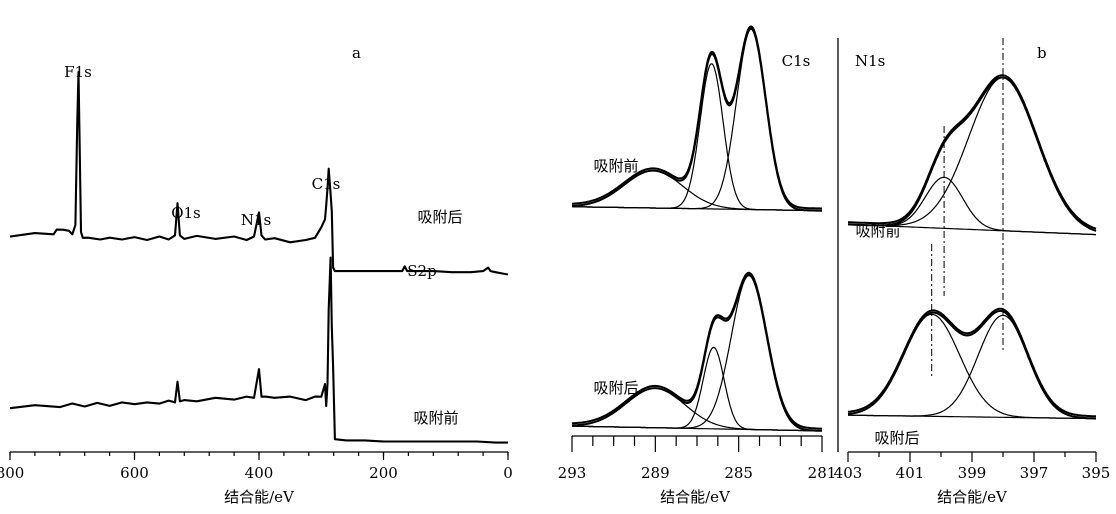 This screenshot has height=514, width=1116. I want to click on panel-a-series-label-before: 吸附前, so click(435, 418).